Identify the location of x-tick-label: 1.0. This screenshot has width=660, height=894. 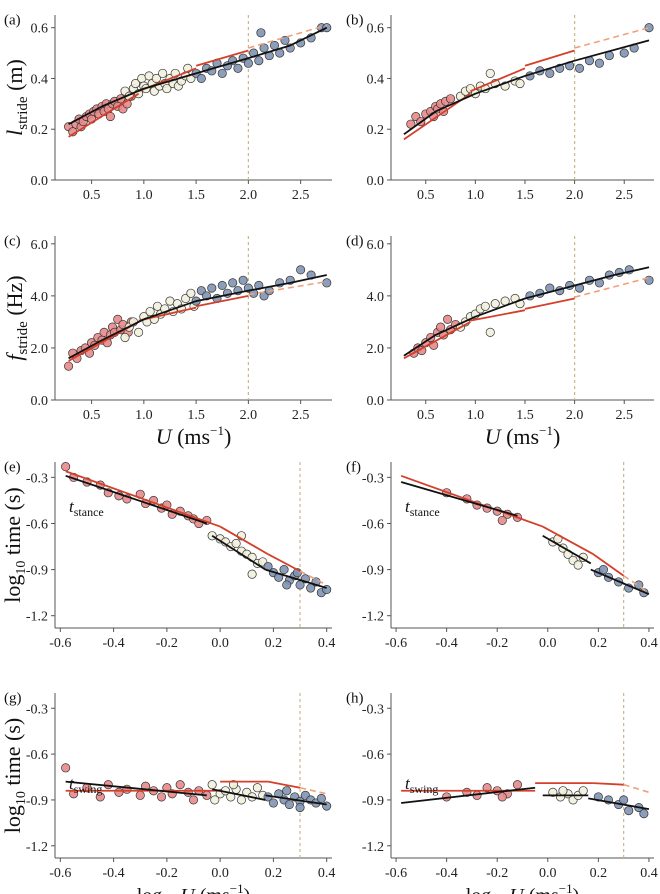
(476, 415).